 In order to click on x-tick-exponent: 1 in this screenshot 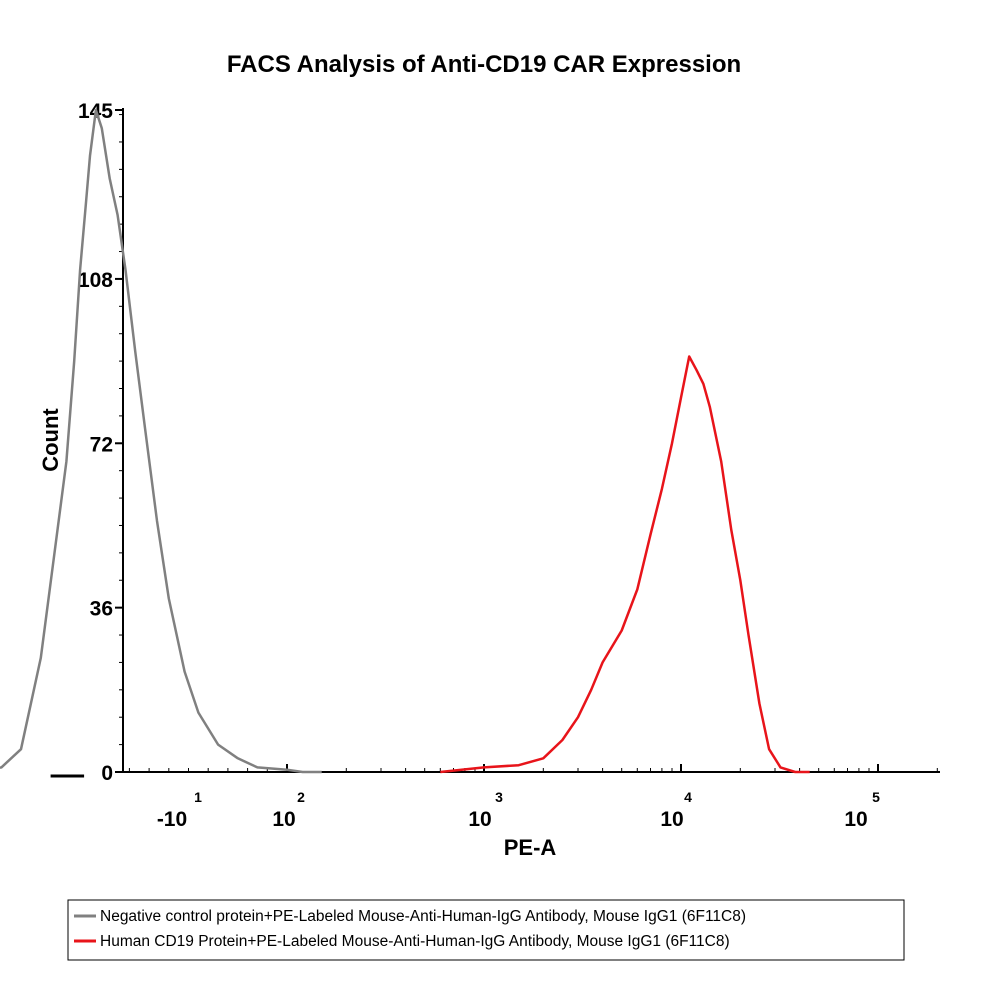, I will do `click(198, 797)`.